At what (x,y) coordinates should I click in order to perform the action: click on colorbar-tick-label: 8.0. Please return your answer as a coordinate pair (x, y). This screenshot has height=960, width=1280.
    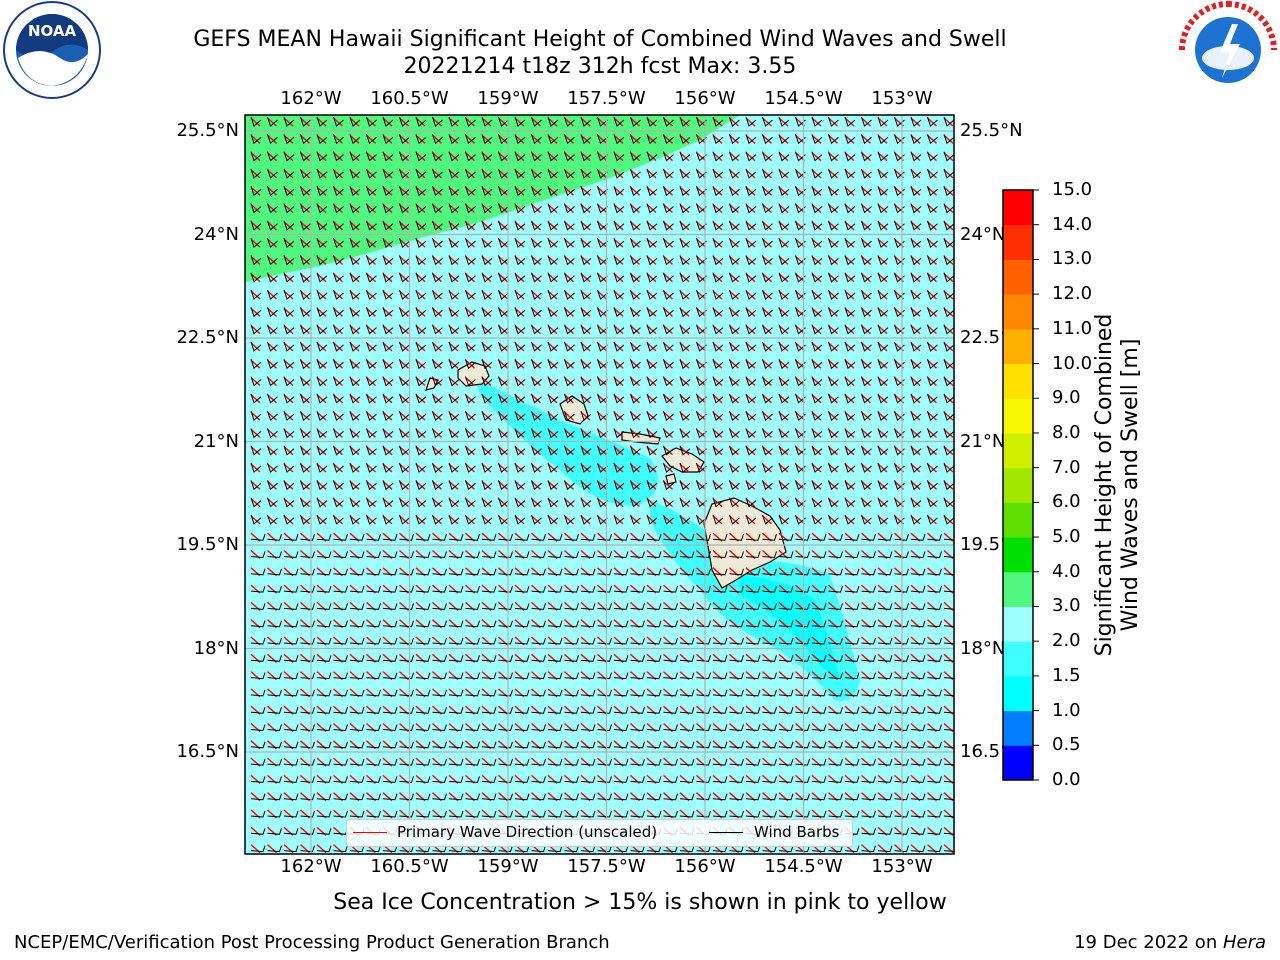
    Looking at the image, I should click on (1066, 432).